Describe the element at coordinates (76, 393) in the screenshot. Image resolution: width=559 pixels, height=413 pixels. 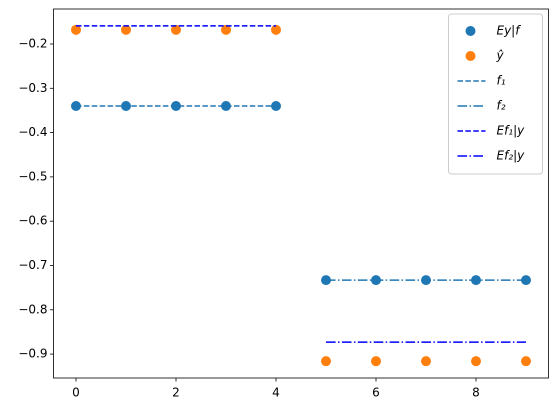
I see `x-tick-label: 0` at that location.